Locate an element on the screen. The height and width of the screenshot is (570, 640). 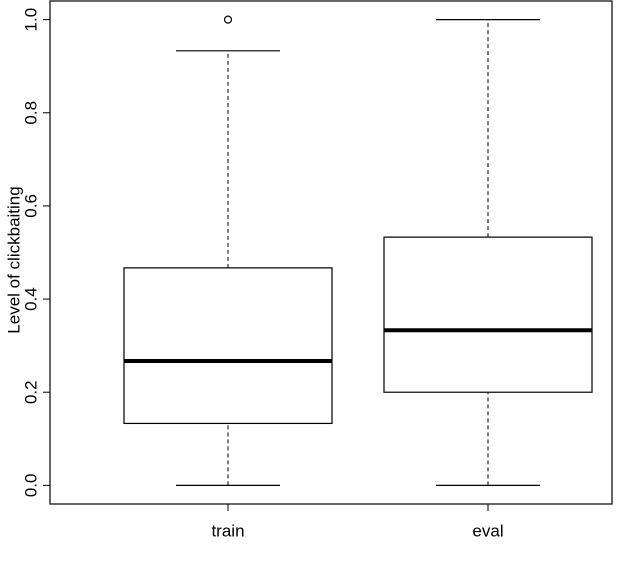
y-tick-label: 0.6 is located at coordinates (30, 206).